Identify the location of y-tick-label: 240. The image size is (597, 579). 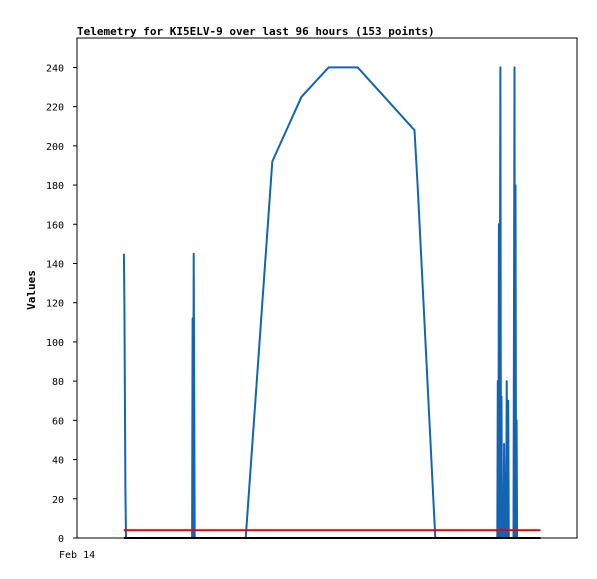
(55, 68).